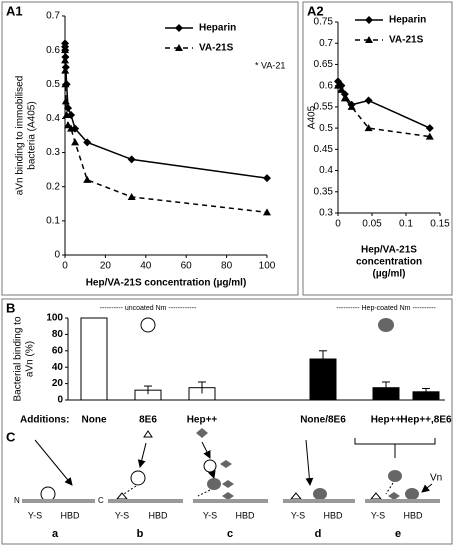 This screenshot has width=454, height=546. Describe the element at coordinates (386, 308) in the screenshot. I see `group-label: ---------- Hep-coated Nm ----------` at that location.